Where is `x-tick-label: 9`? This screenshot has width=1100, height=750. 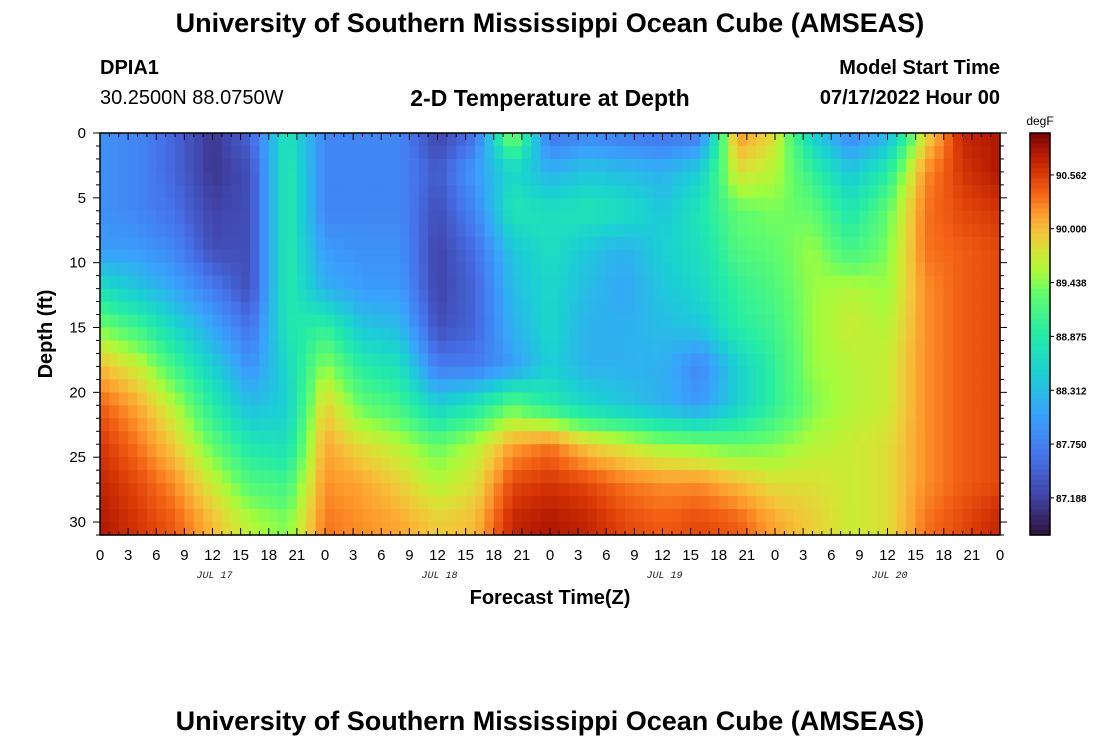 x-tick-label: 9 is located at coordinates (184, 555).